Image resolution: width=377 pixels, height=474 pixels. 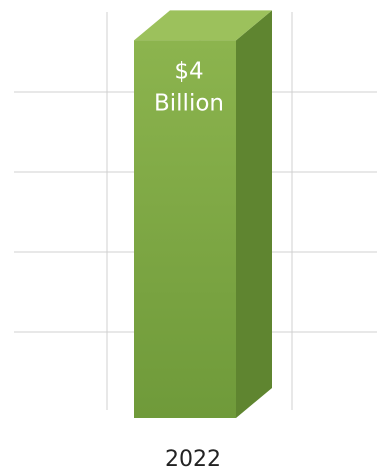 What do you see at coordinates (193, 459) in the screenshot?
I see `category-label-0: 2022` at bounding box center [193, 459].